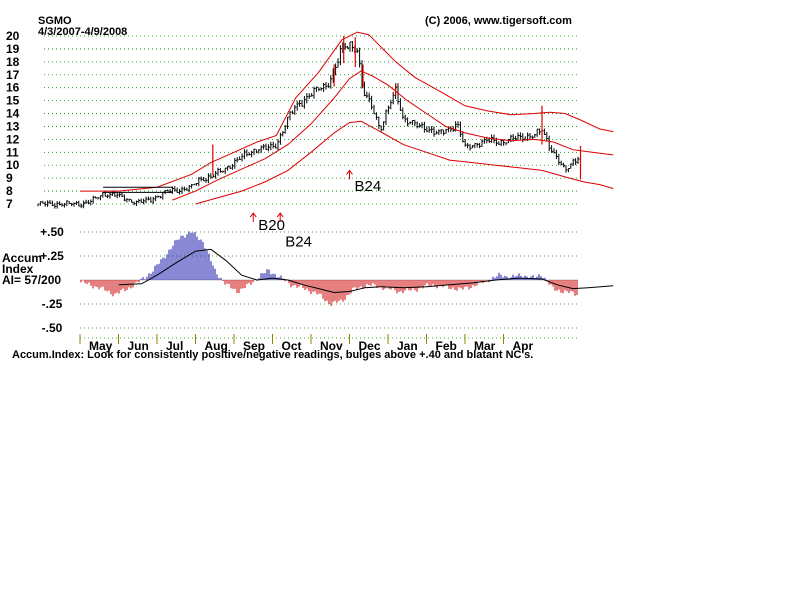 The width and height of the screenshot is (800, 600). Describe the element at coordinates (446, 346) in the screenshot. I see `month-label: Feb` at that location.